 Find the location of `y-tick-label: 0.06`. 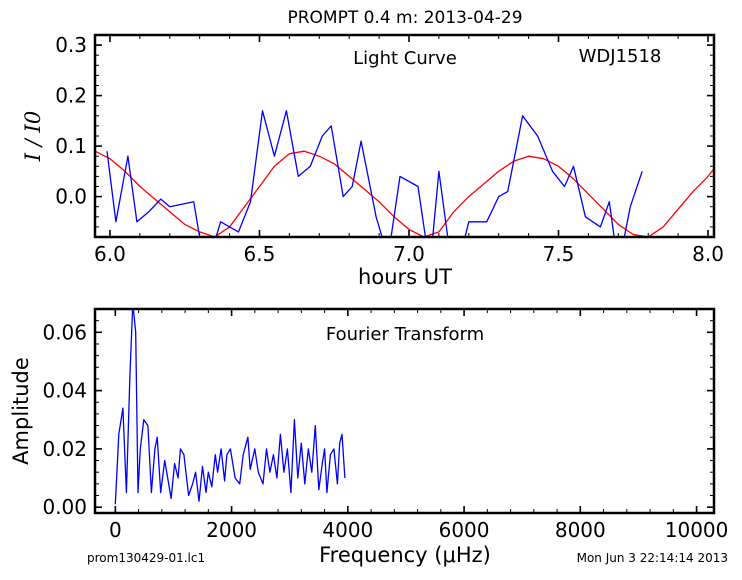

y-tick-label: 0.06 is located at coordinates (64, 332).